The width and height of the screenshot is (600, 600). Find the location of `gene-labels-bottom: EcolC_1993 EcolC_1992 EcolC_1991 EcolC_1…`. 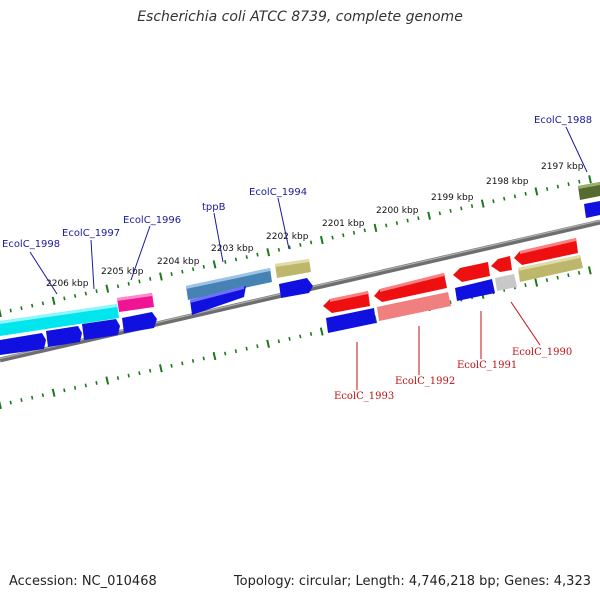

gene-labels-bottom: EcolC_1993 EcolC_1992 EcolC_1991 EcolC_1… is located at coordinates (453, 374).